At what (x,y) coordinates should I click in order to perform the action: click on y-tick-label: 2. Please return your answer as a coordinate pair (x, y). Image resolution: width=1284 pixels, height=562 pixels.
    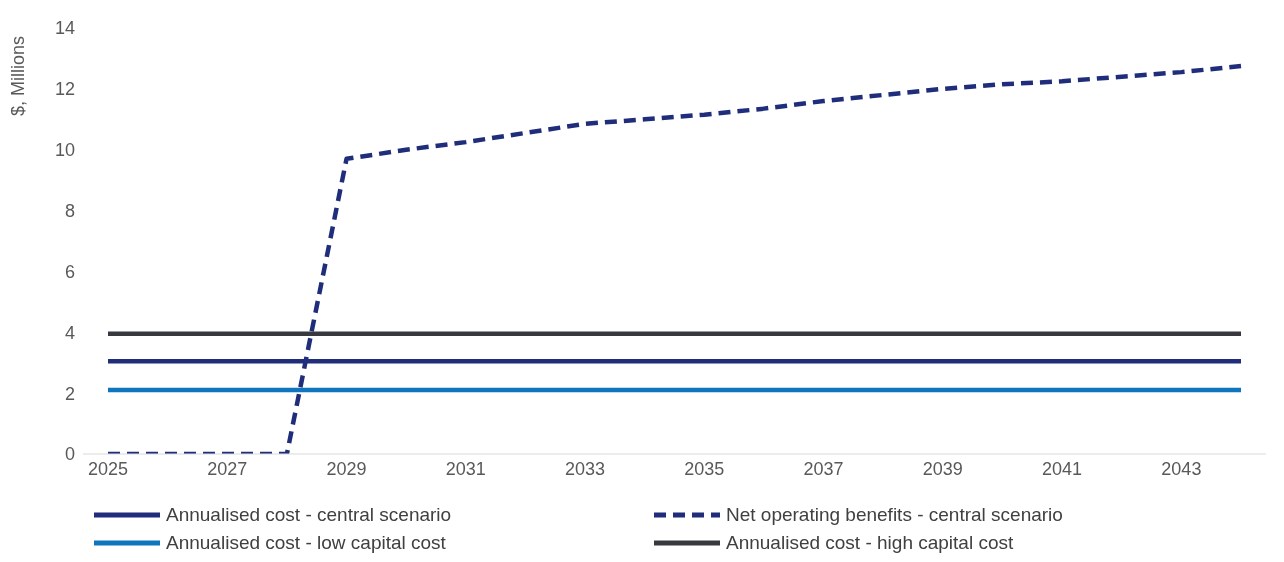
    Looking at the image, I should click on (69, 393).